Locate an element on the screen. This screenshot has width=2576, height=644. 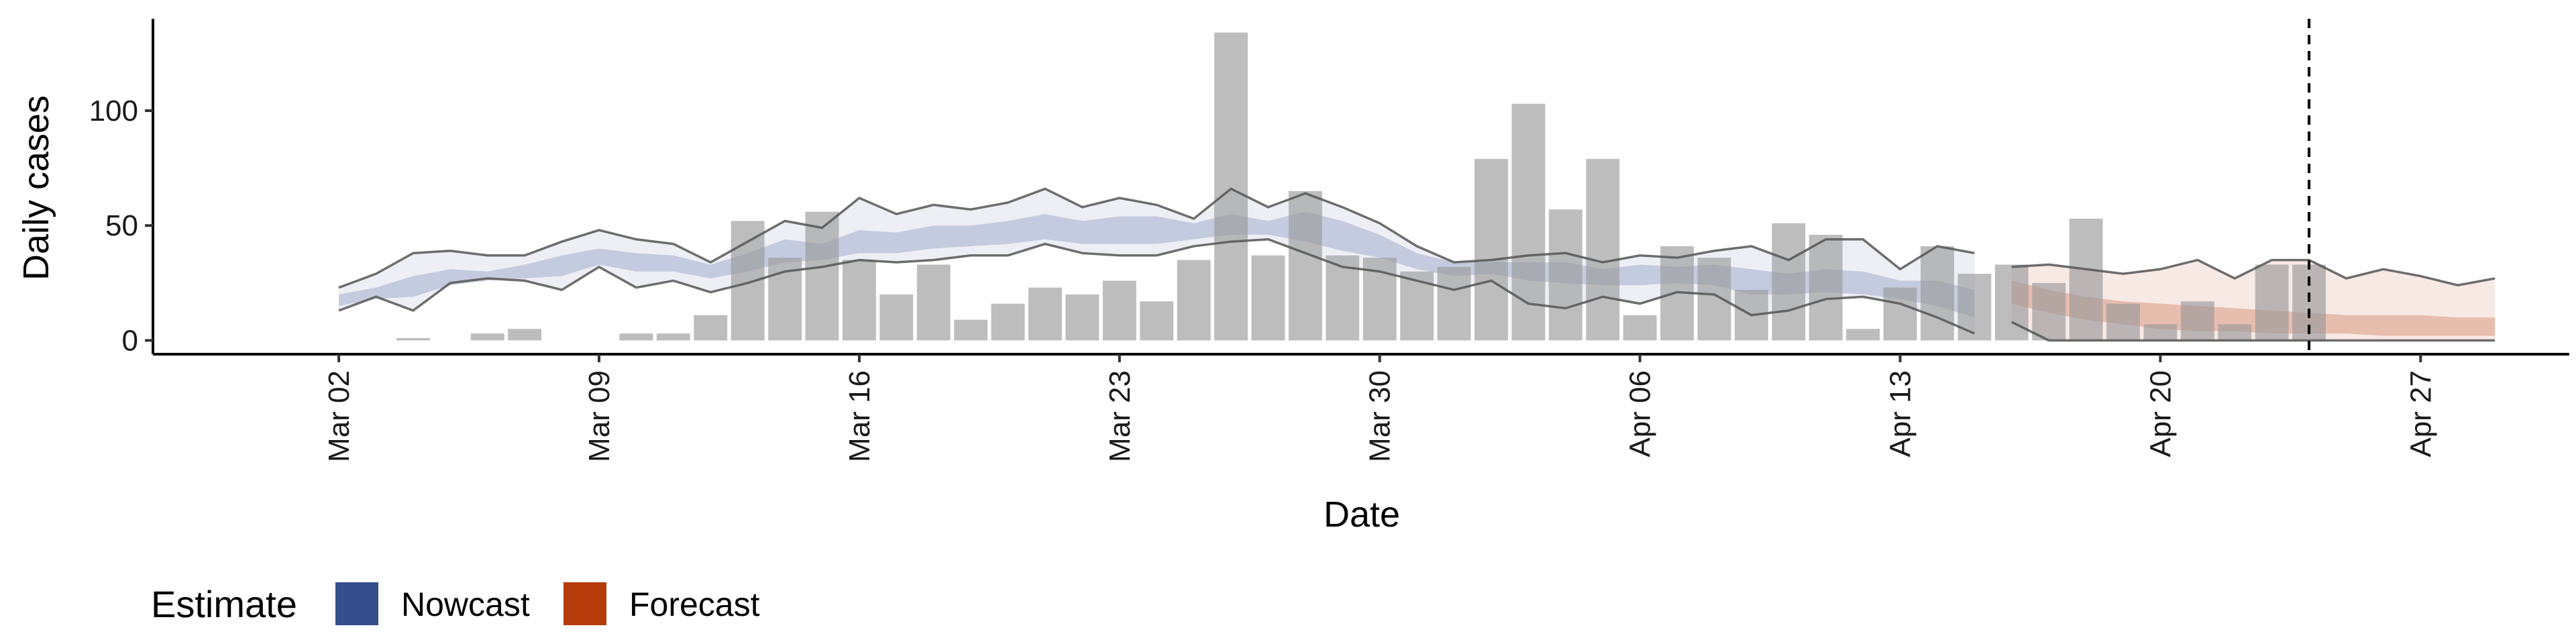
legend: Estimate Nowcast Forecast is located at coordinates (455, 603).